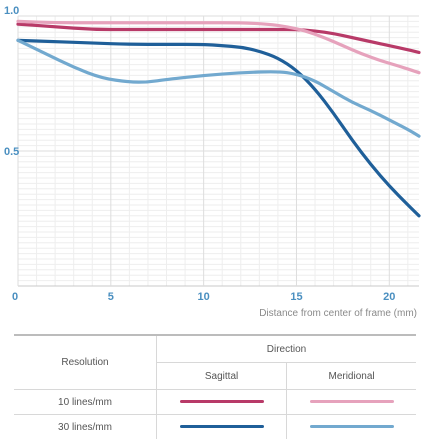  What do you see at coordinates (287, 349) in the screenshot?
I see `direction-header: Direction` at bounding box center [287, 349].